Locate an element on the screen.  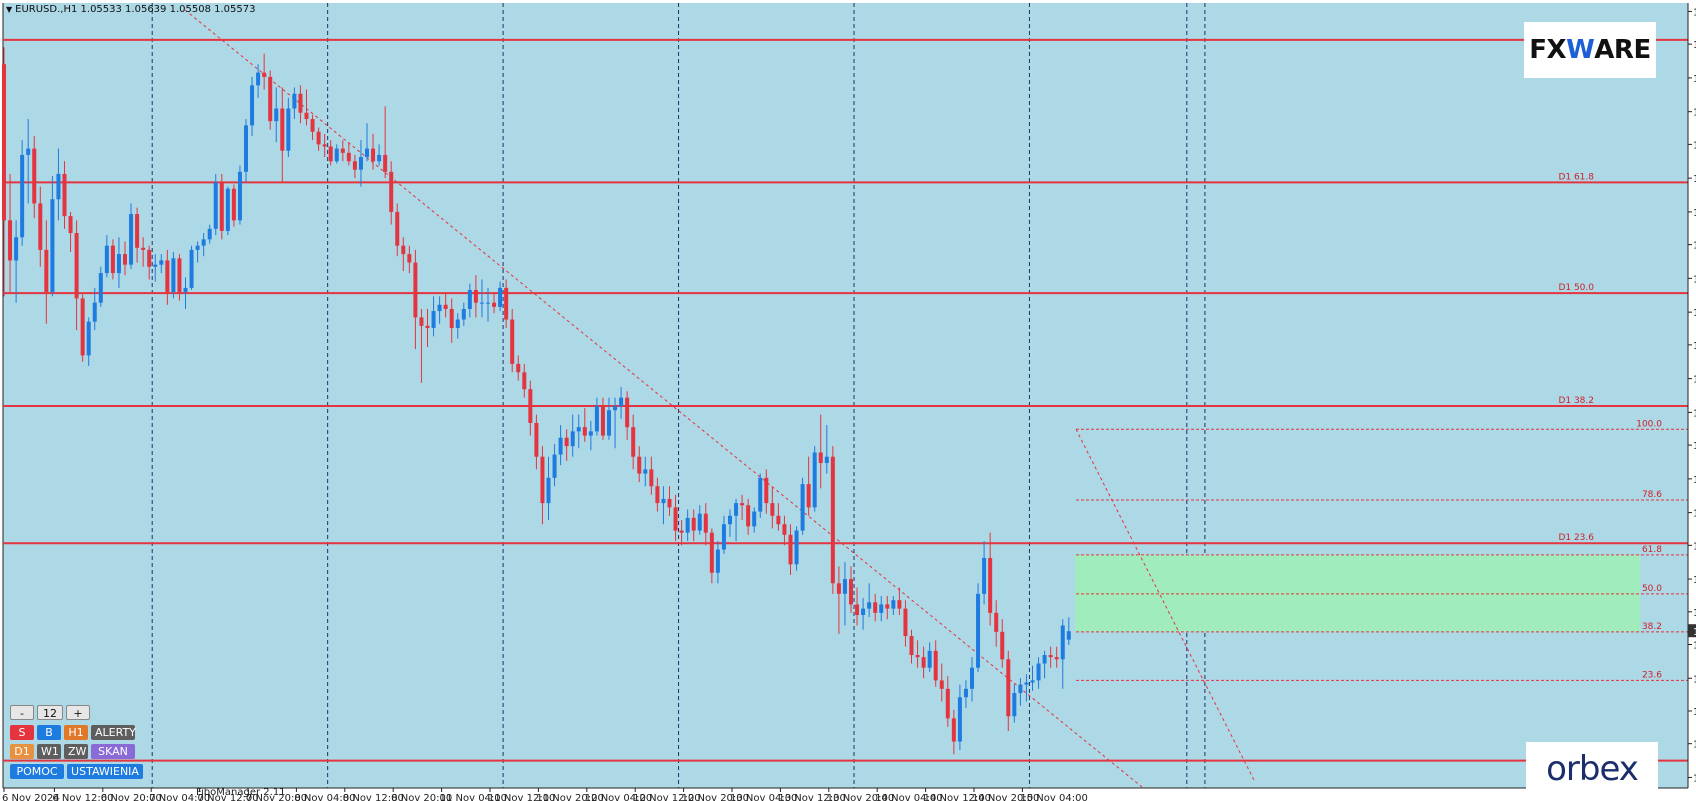
zw-button: ZW is located at coordinates (76, 751).